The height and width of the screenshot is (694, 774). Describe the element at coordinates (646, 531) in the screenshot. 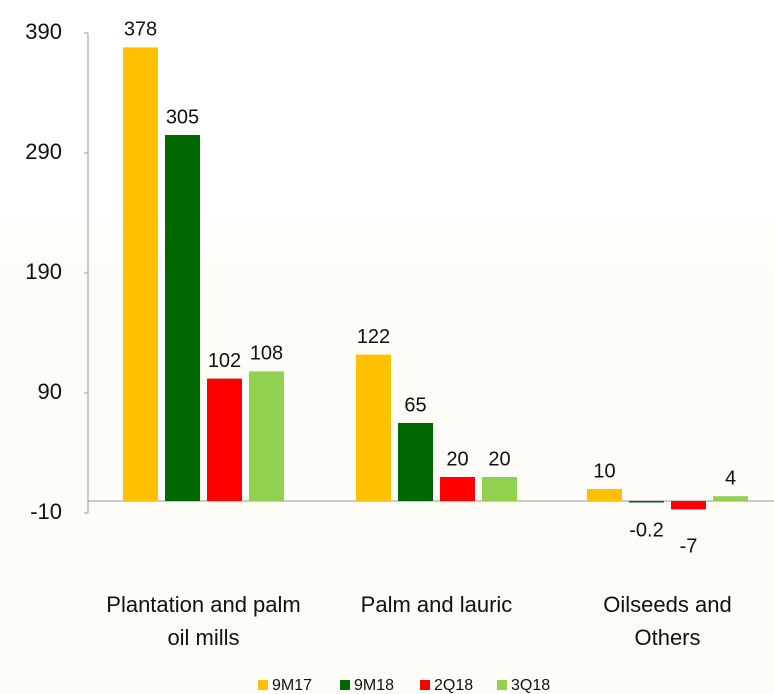

I see `value-label: -0.2` at that location.